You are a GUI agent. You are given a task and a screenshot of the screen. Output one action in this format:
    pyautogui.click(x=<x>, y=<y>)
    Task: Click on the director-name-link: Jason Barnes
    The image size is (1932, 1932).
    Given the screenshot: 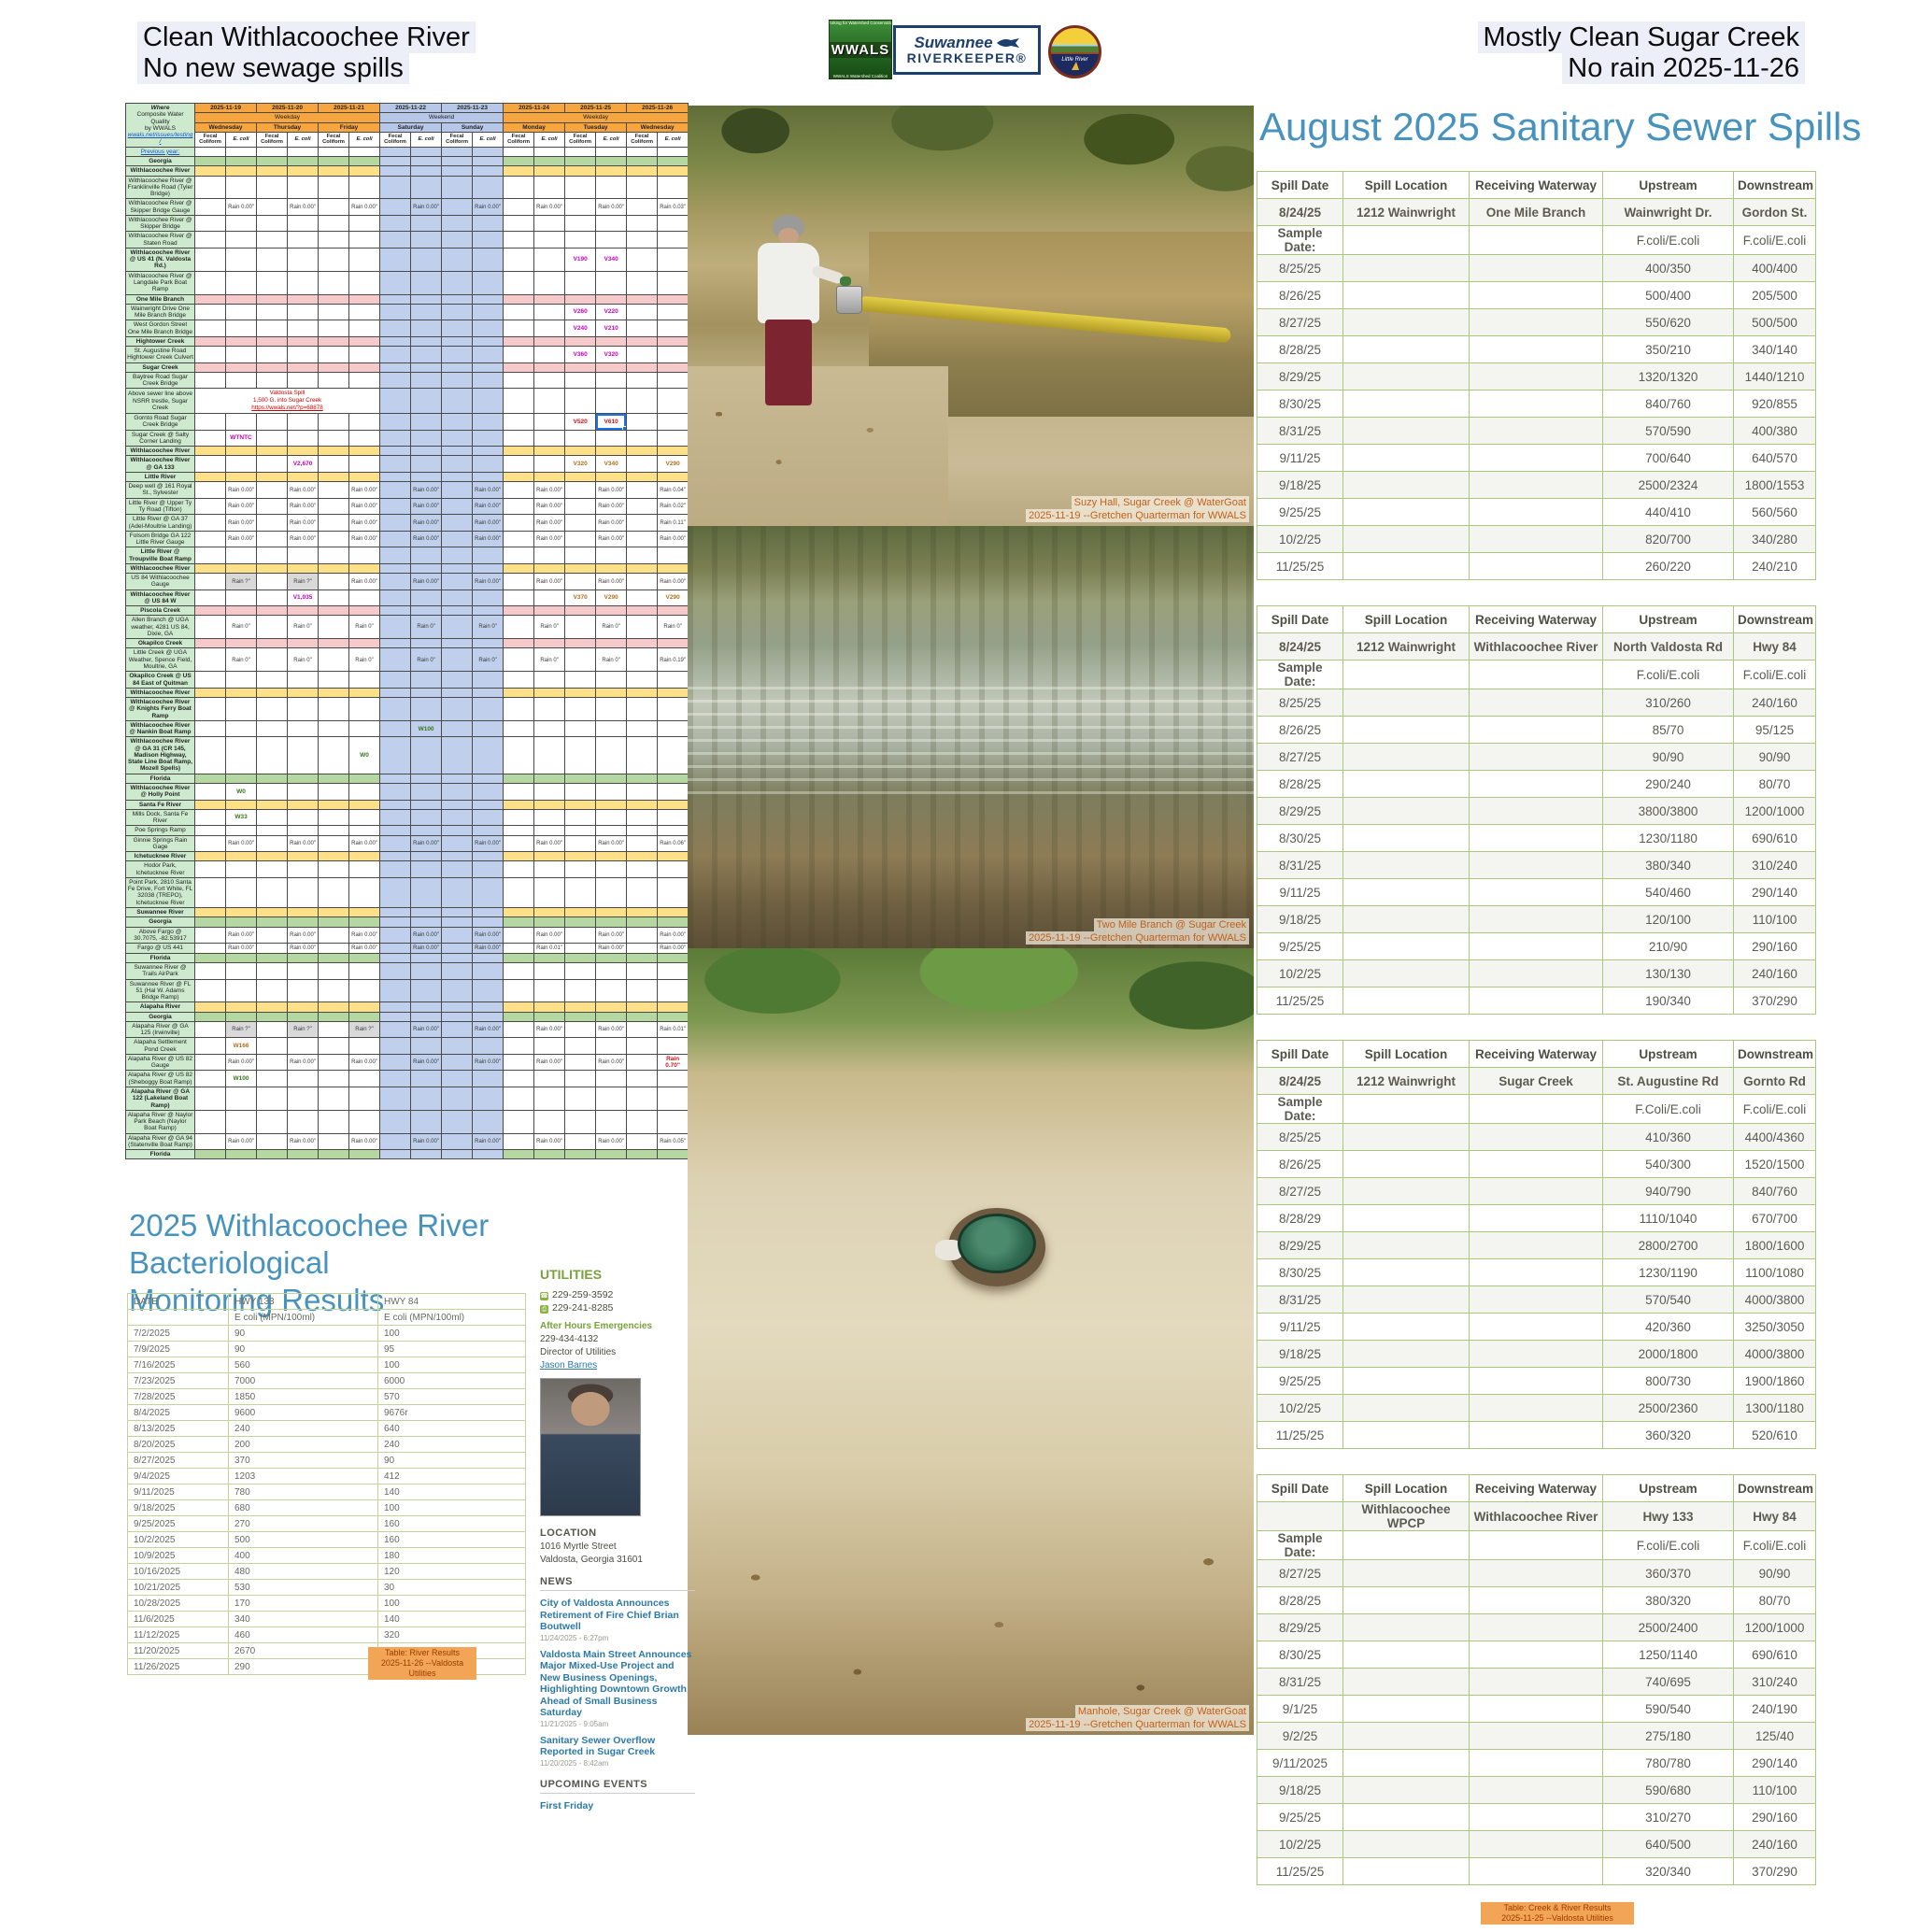 What is the action you would take?
    pyautogui.click(x=569, y=1366)
    